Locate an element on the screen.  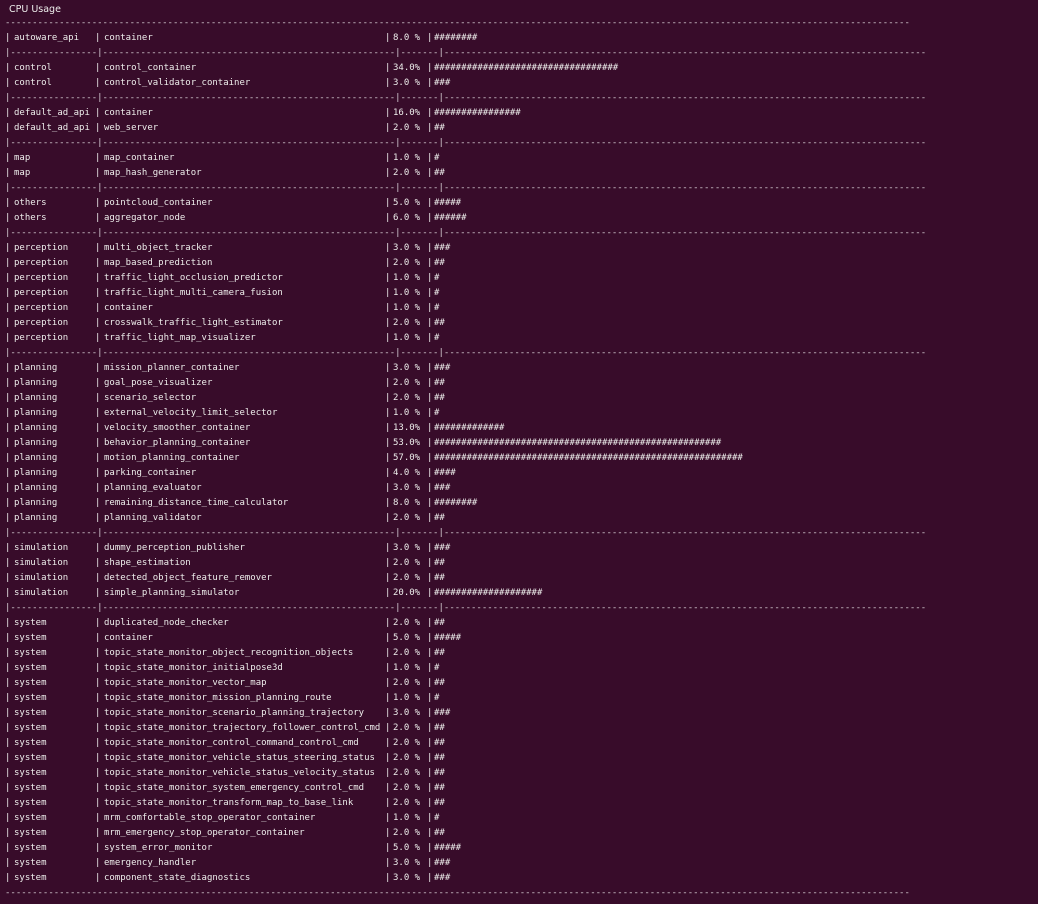
node-name-cell: parking_container is located at coordinates (150, 473).